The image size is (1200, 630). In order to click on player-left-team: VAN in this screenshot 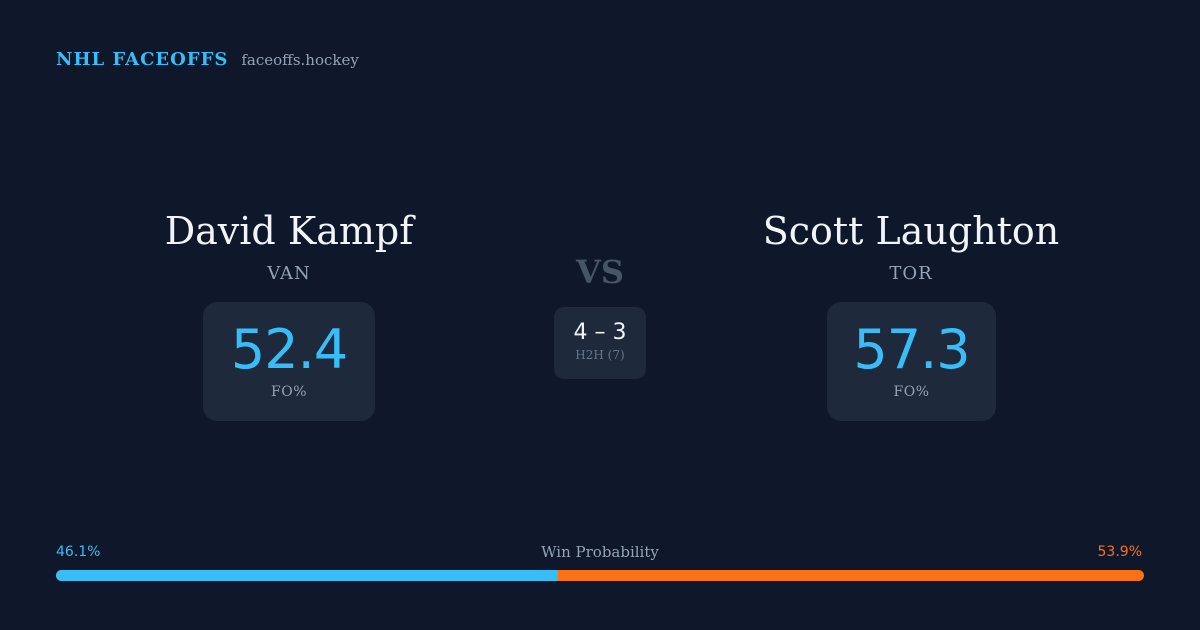, I will do `click(289, 273)`.